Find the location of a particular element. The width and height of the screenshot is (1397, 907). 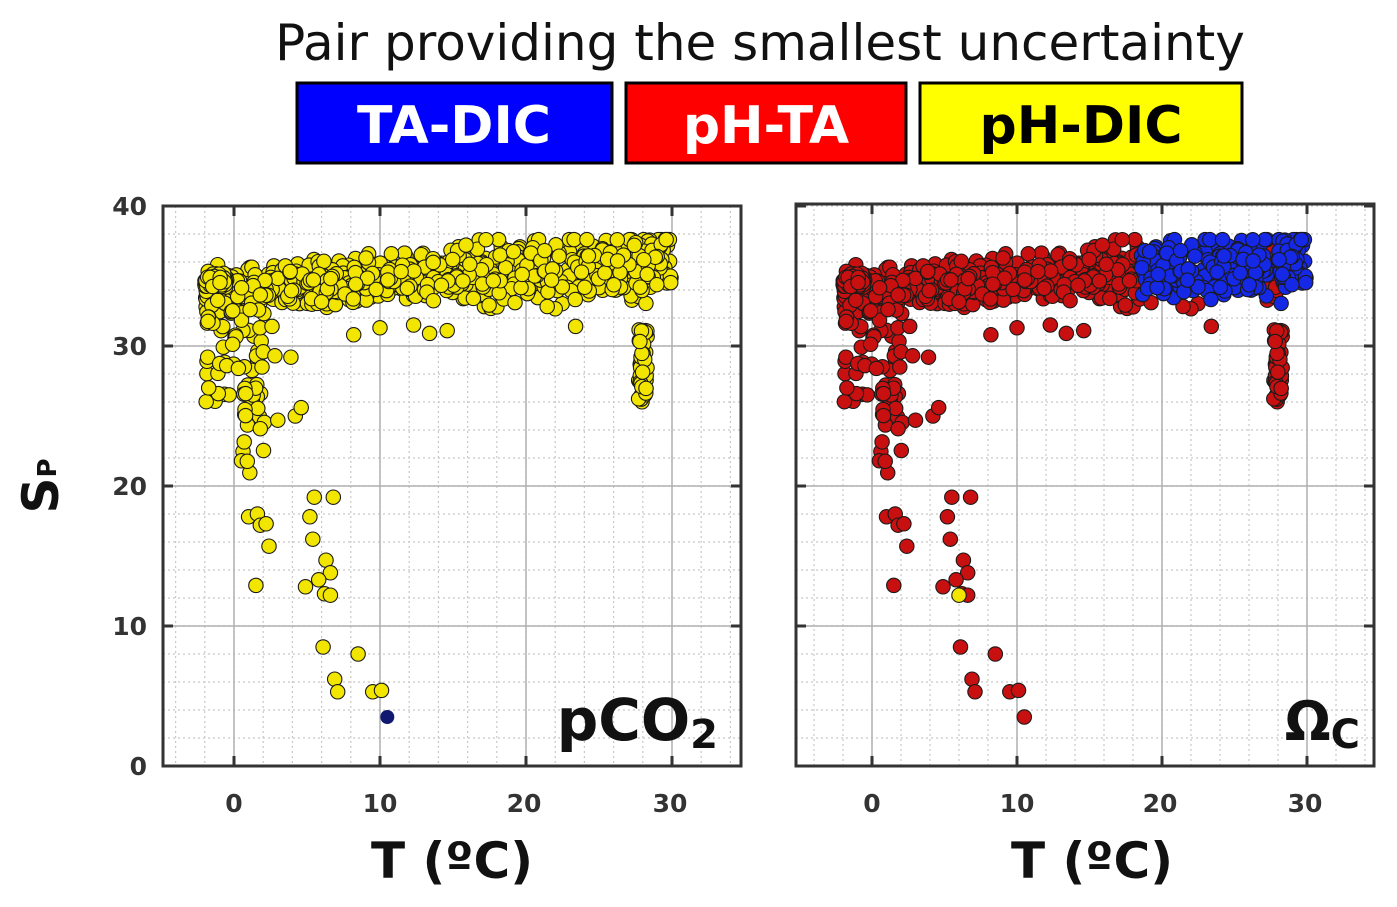

panel-label-omega: ΩC is located at coordinates (1322, 724).